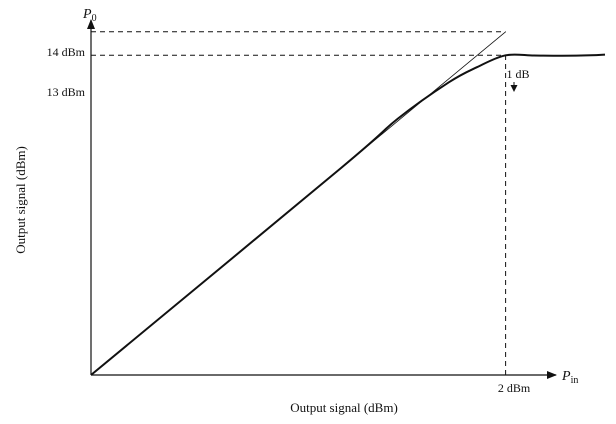 This screenshot has height=424, width=616. What do you see at coordinates (566, 376) in the screenshot?
I see `x-axis-symbol-base: P` at bounding box center [566, 376].